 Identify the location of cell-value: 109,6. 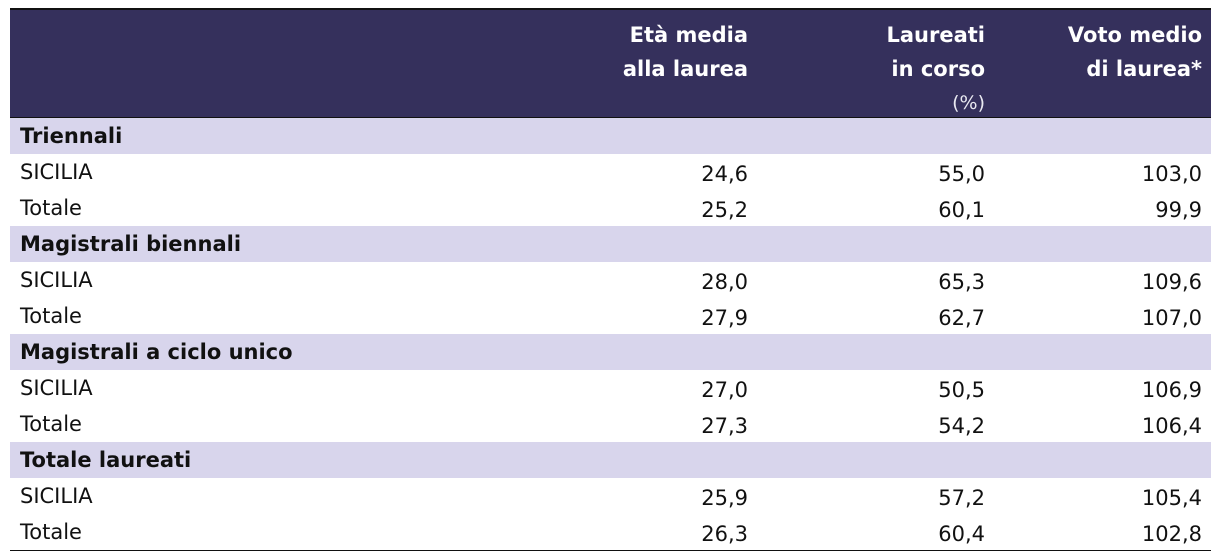
(1171, 282).